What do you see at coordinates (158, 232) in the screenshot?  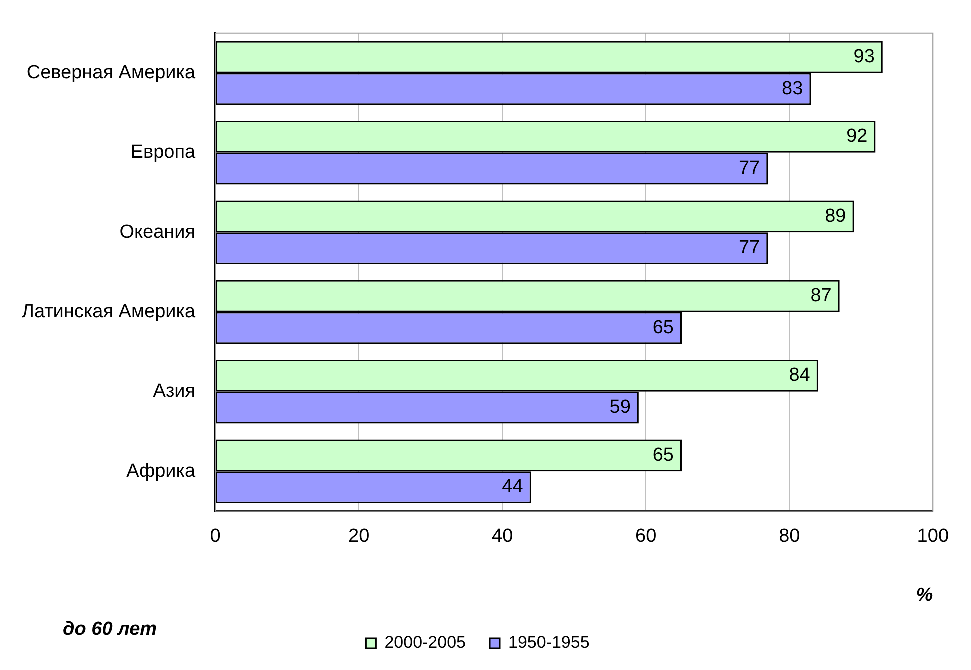 I see `y-tick-label: Океания` at bounding box center [158, 232].